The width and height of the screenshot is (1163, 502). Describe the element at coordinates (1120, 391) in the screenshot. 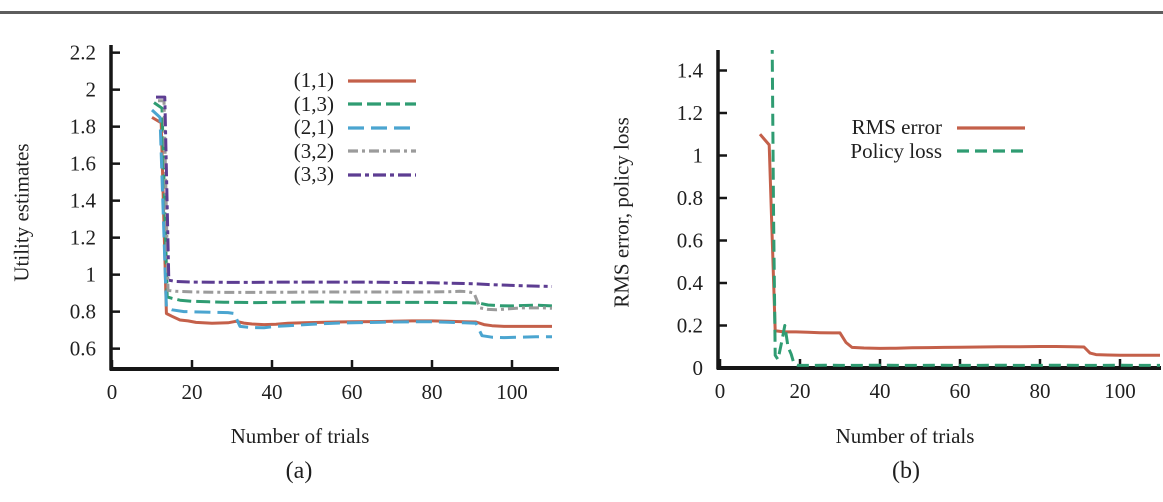

I see `x-tick-label-b: 100` at that location.